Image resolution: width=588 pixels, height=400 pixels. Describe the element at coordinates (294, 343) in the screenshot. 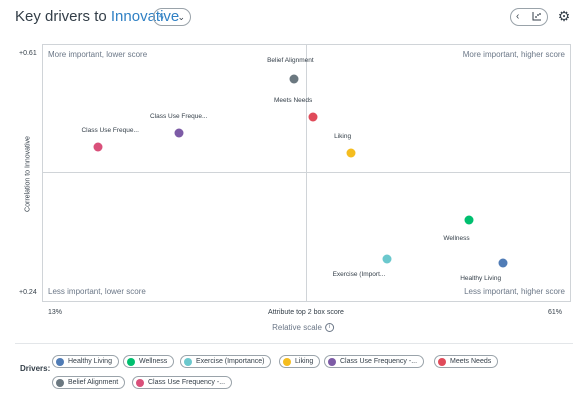

I see `legend-divider` at that location.